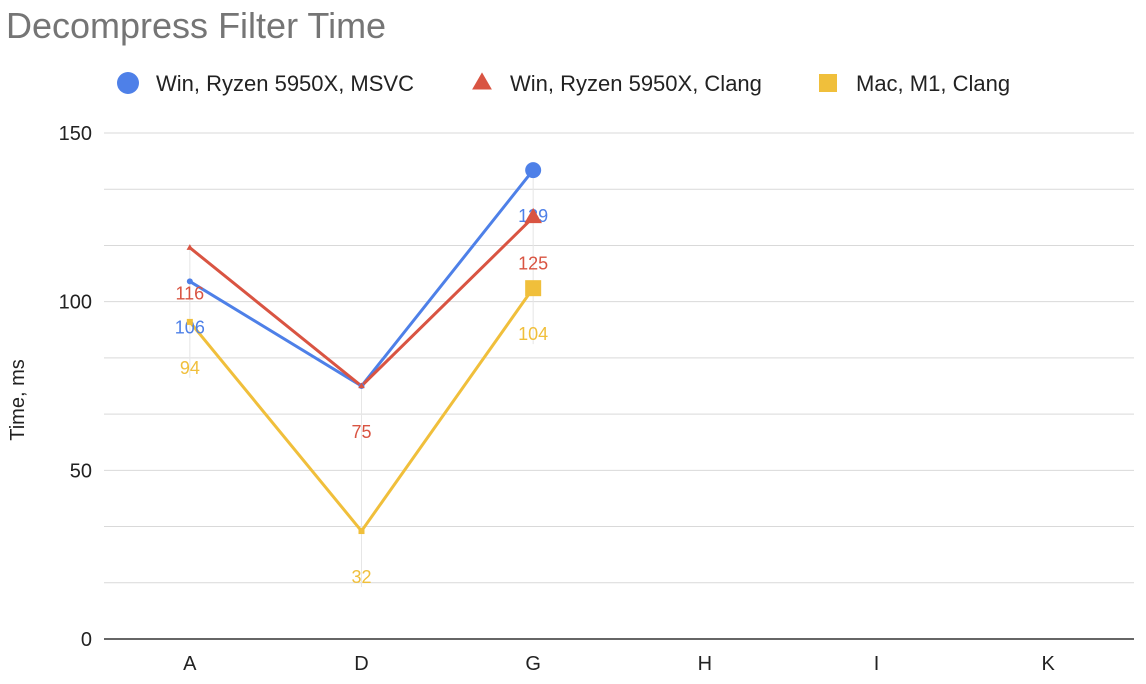  What do you see at coordinates (361, 432) in the screenshot?
I see `data-label-win-ryzen-5950x-clang: 75` at bounding box center [361, 432].